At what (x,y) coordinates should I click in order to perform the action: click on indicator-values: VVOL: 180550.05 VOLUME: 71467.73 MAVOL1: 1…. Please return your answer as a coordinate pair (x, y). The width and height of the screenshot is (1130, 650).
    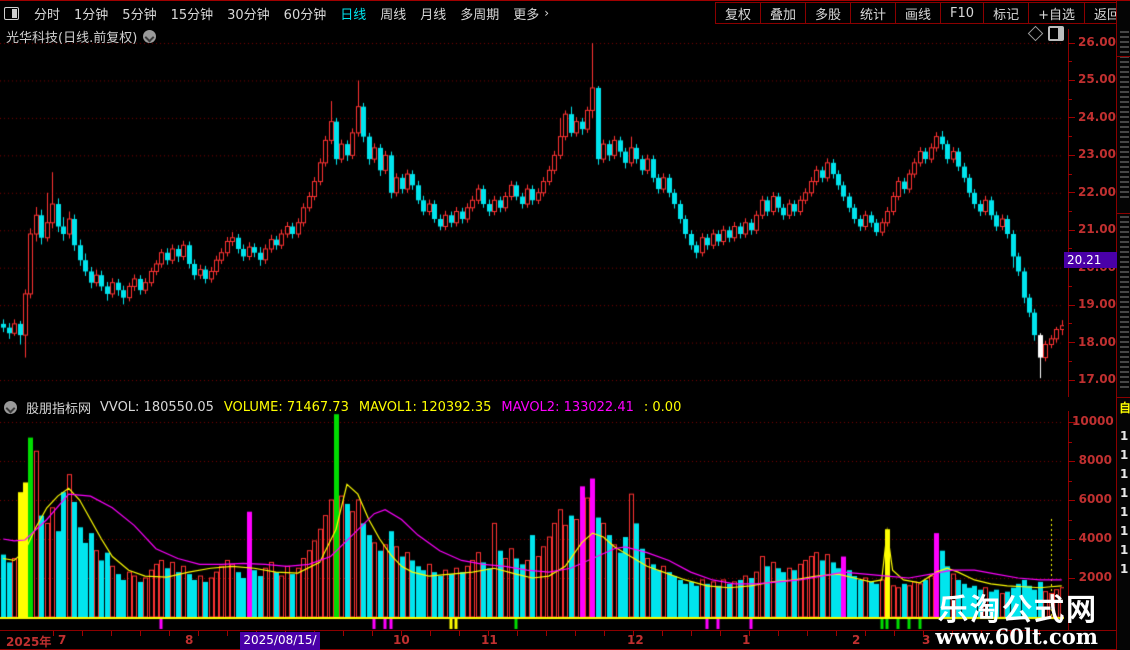
    Looking at the image, I should click on (390, 407).